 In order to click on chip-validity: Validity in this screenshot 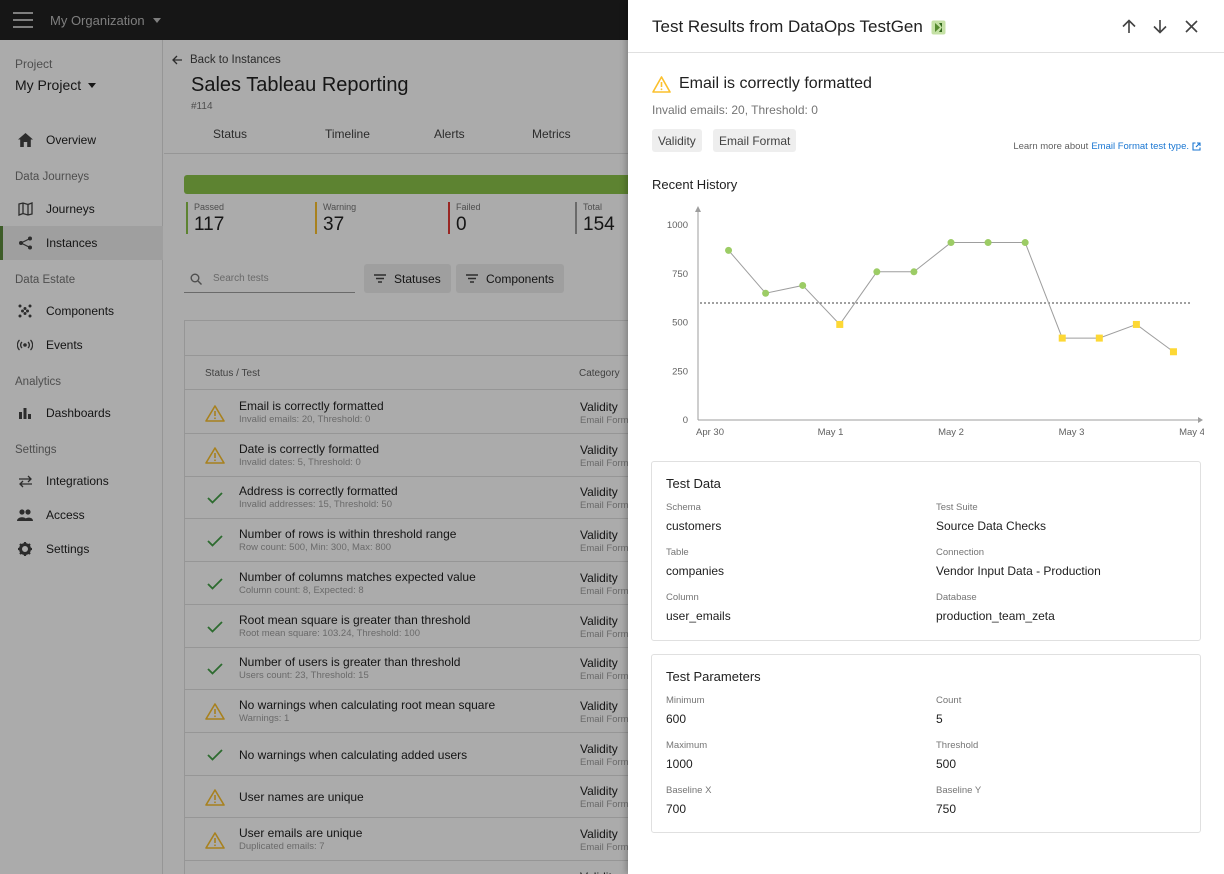, I will do `click(677, 140)`.